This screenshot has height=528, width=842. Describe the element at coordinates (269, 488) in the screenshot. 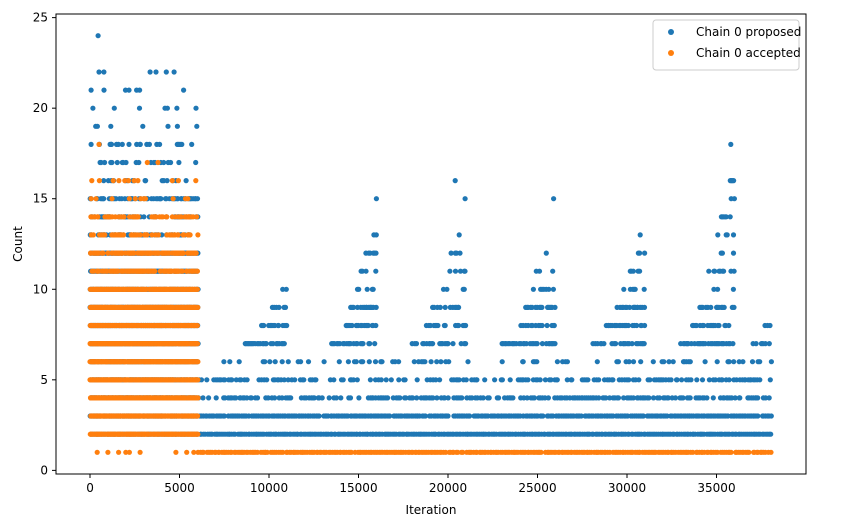

I see `x-tick-label-2: 10000` at that location.